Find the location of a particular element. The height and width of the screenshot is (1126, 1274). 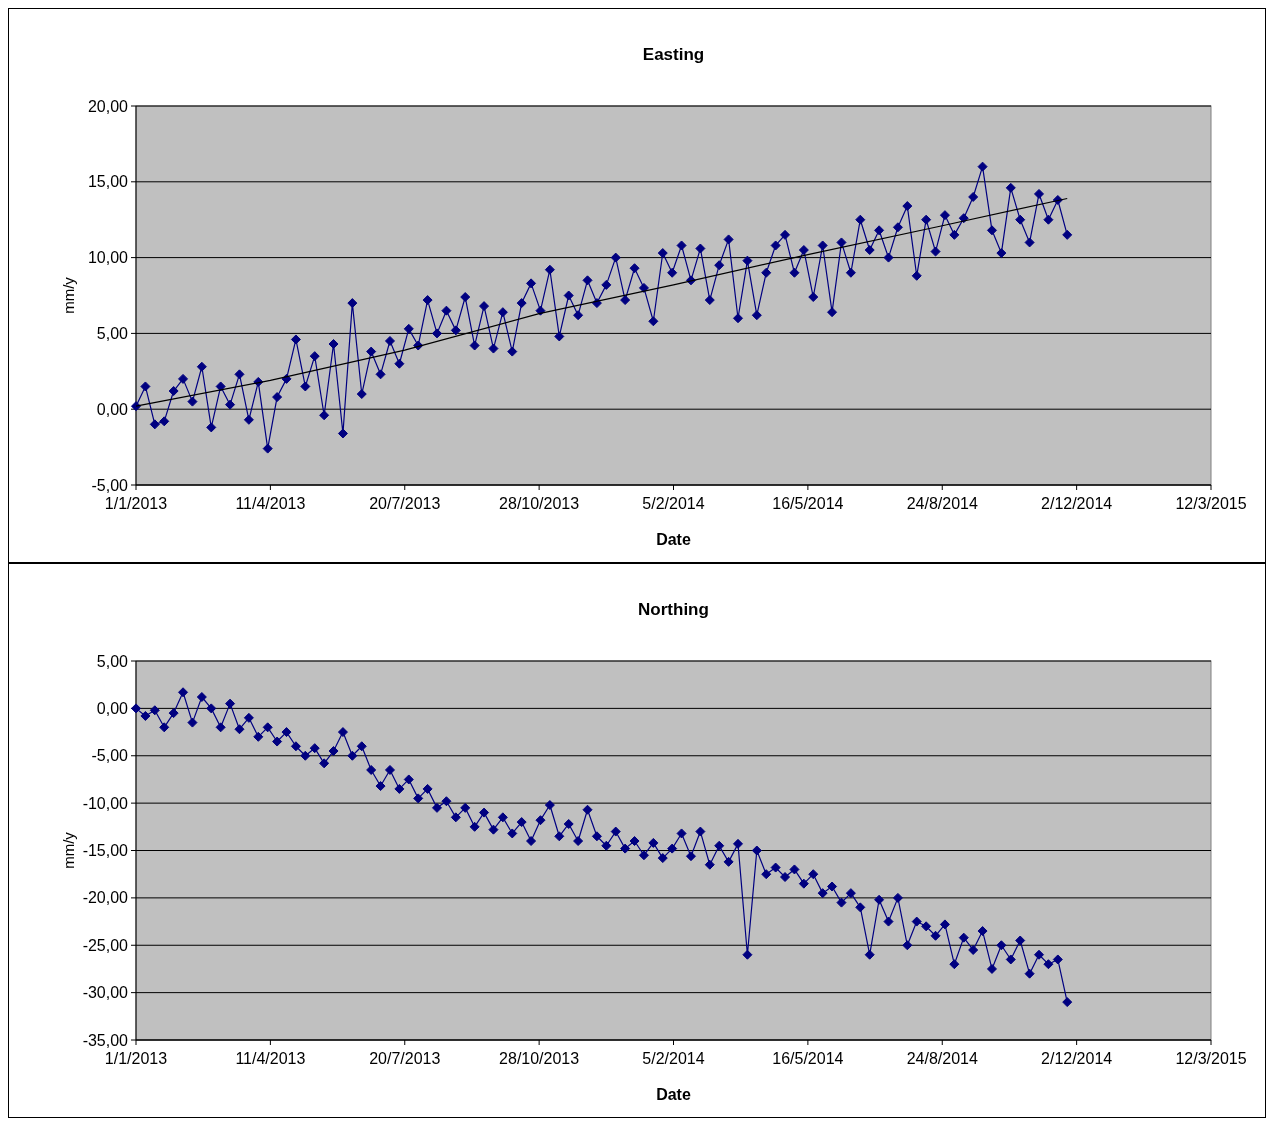

y-tick-label: -35,00 is located at coordinates (105, 1040).